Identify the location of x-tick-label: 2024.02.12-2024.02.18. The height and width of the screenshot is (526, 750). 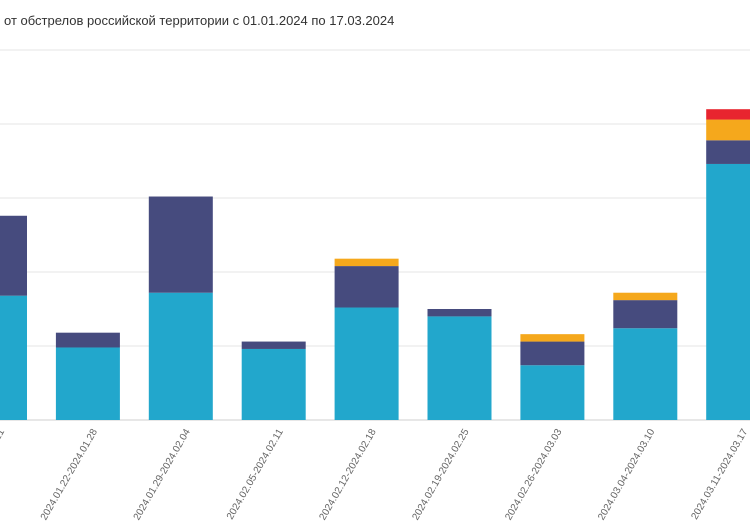
(348, 474).